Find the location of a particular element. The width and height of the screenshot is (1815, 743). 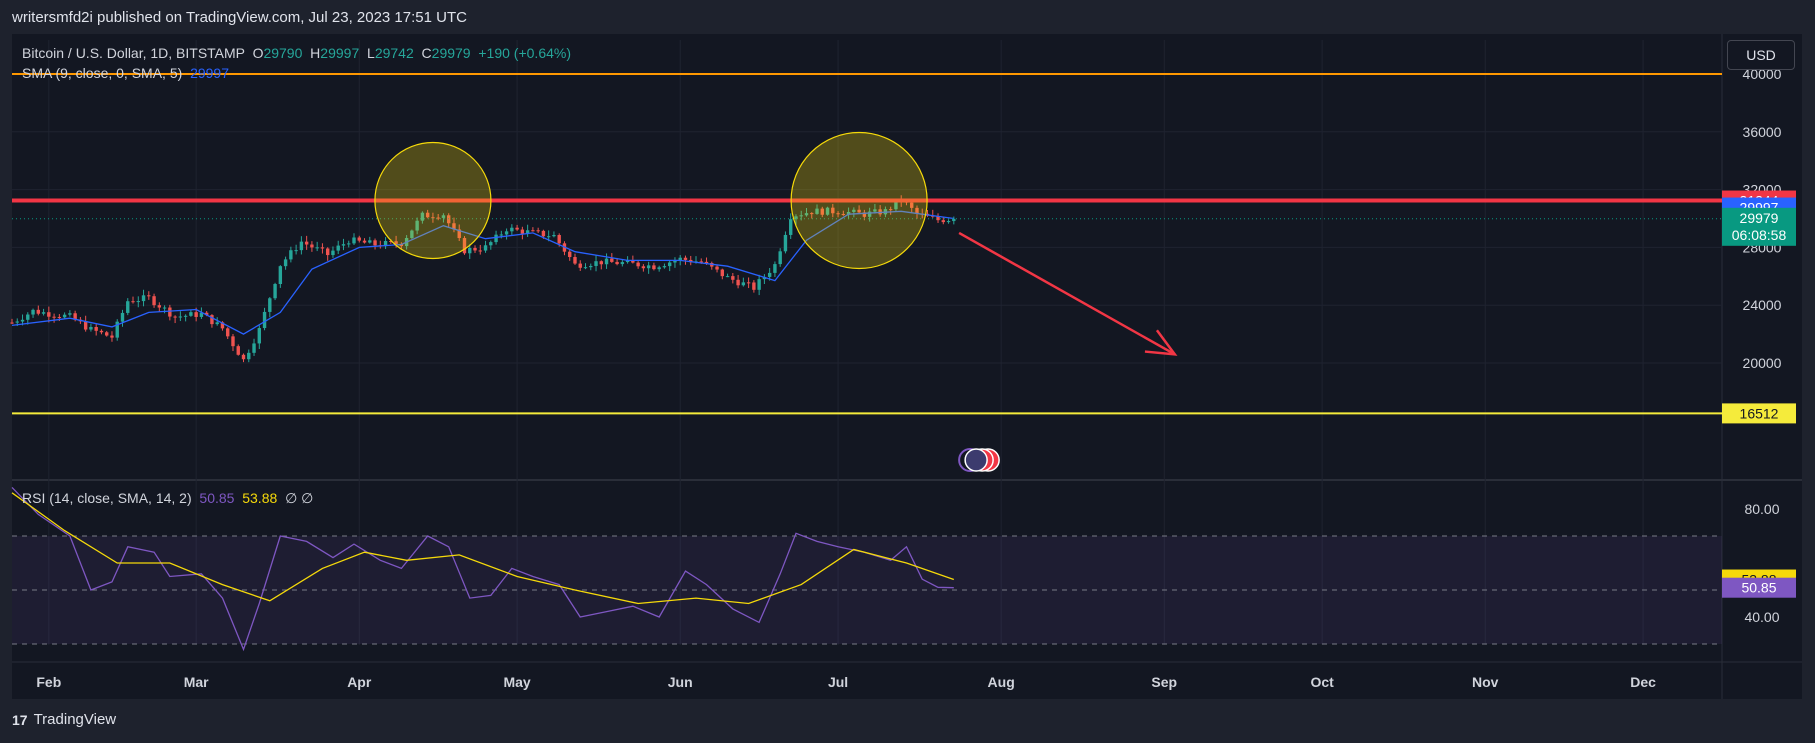

sma-legend: SMA (9, close, 0, SMA, 5) 29997 is located at coordinates (125, 73).